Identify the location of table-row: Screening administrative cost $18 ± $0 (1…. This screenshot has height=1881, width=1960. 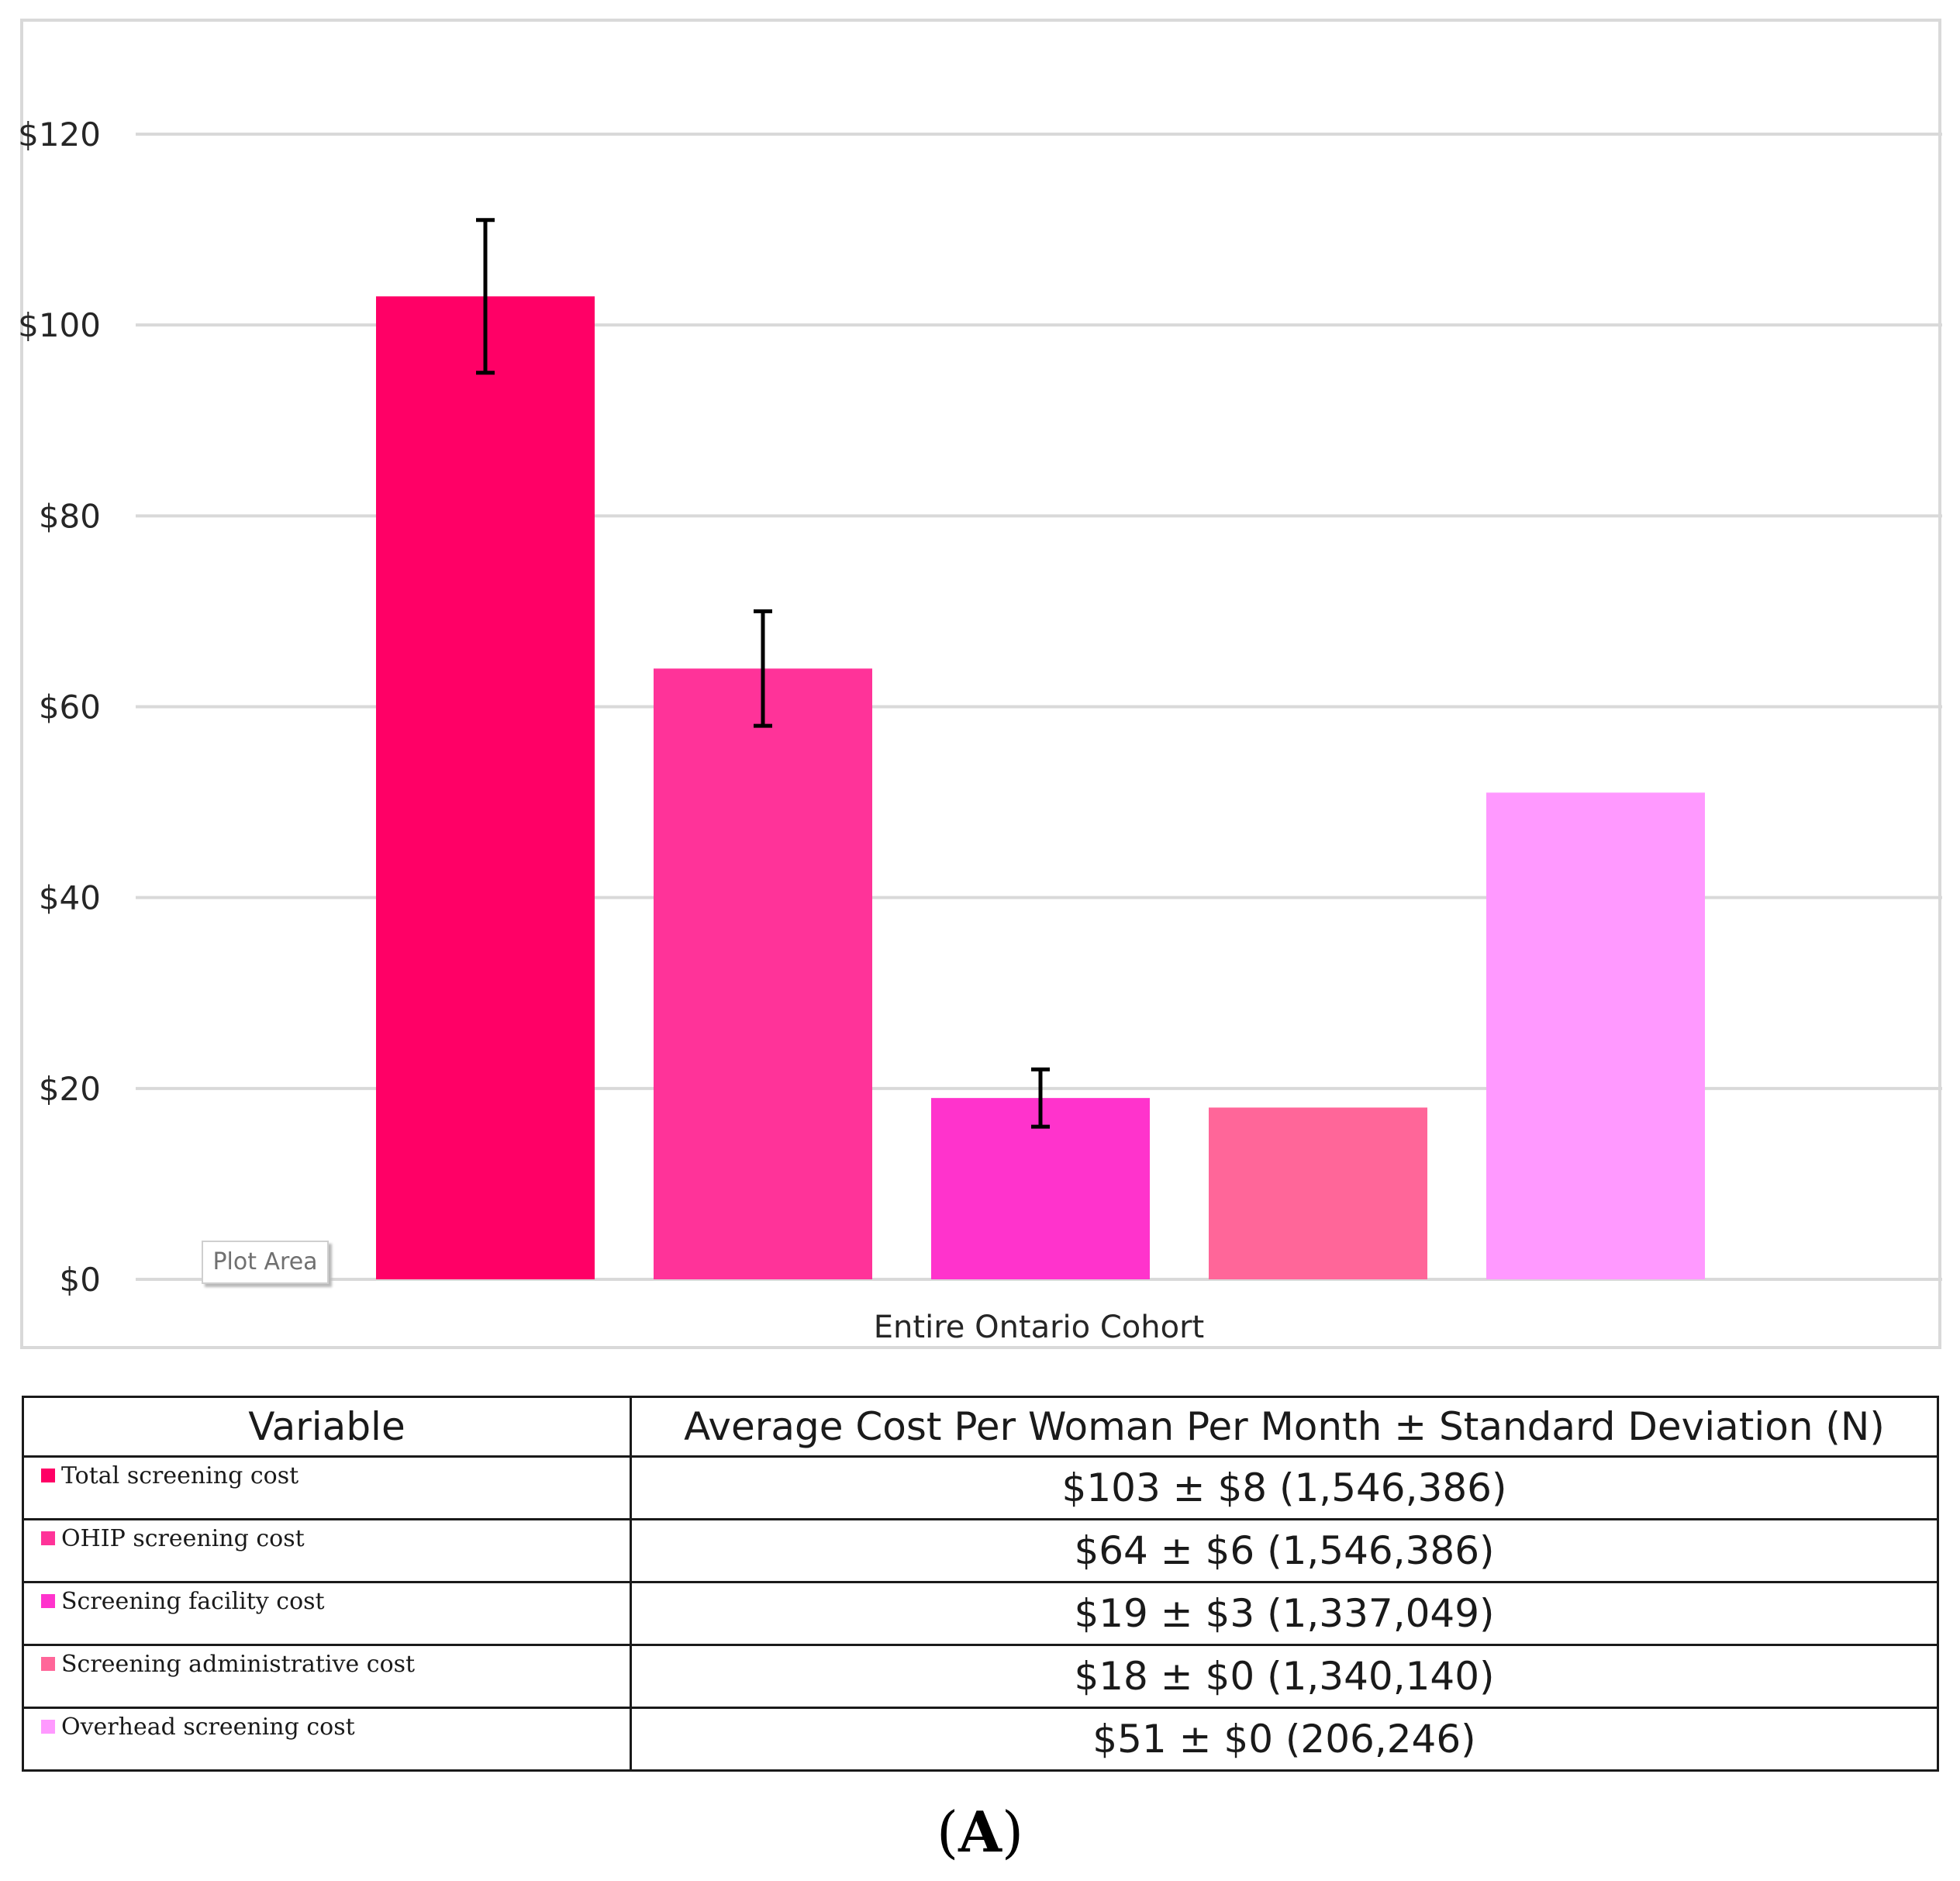
(981, 1677).